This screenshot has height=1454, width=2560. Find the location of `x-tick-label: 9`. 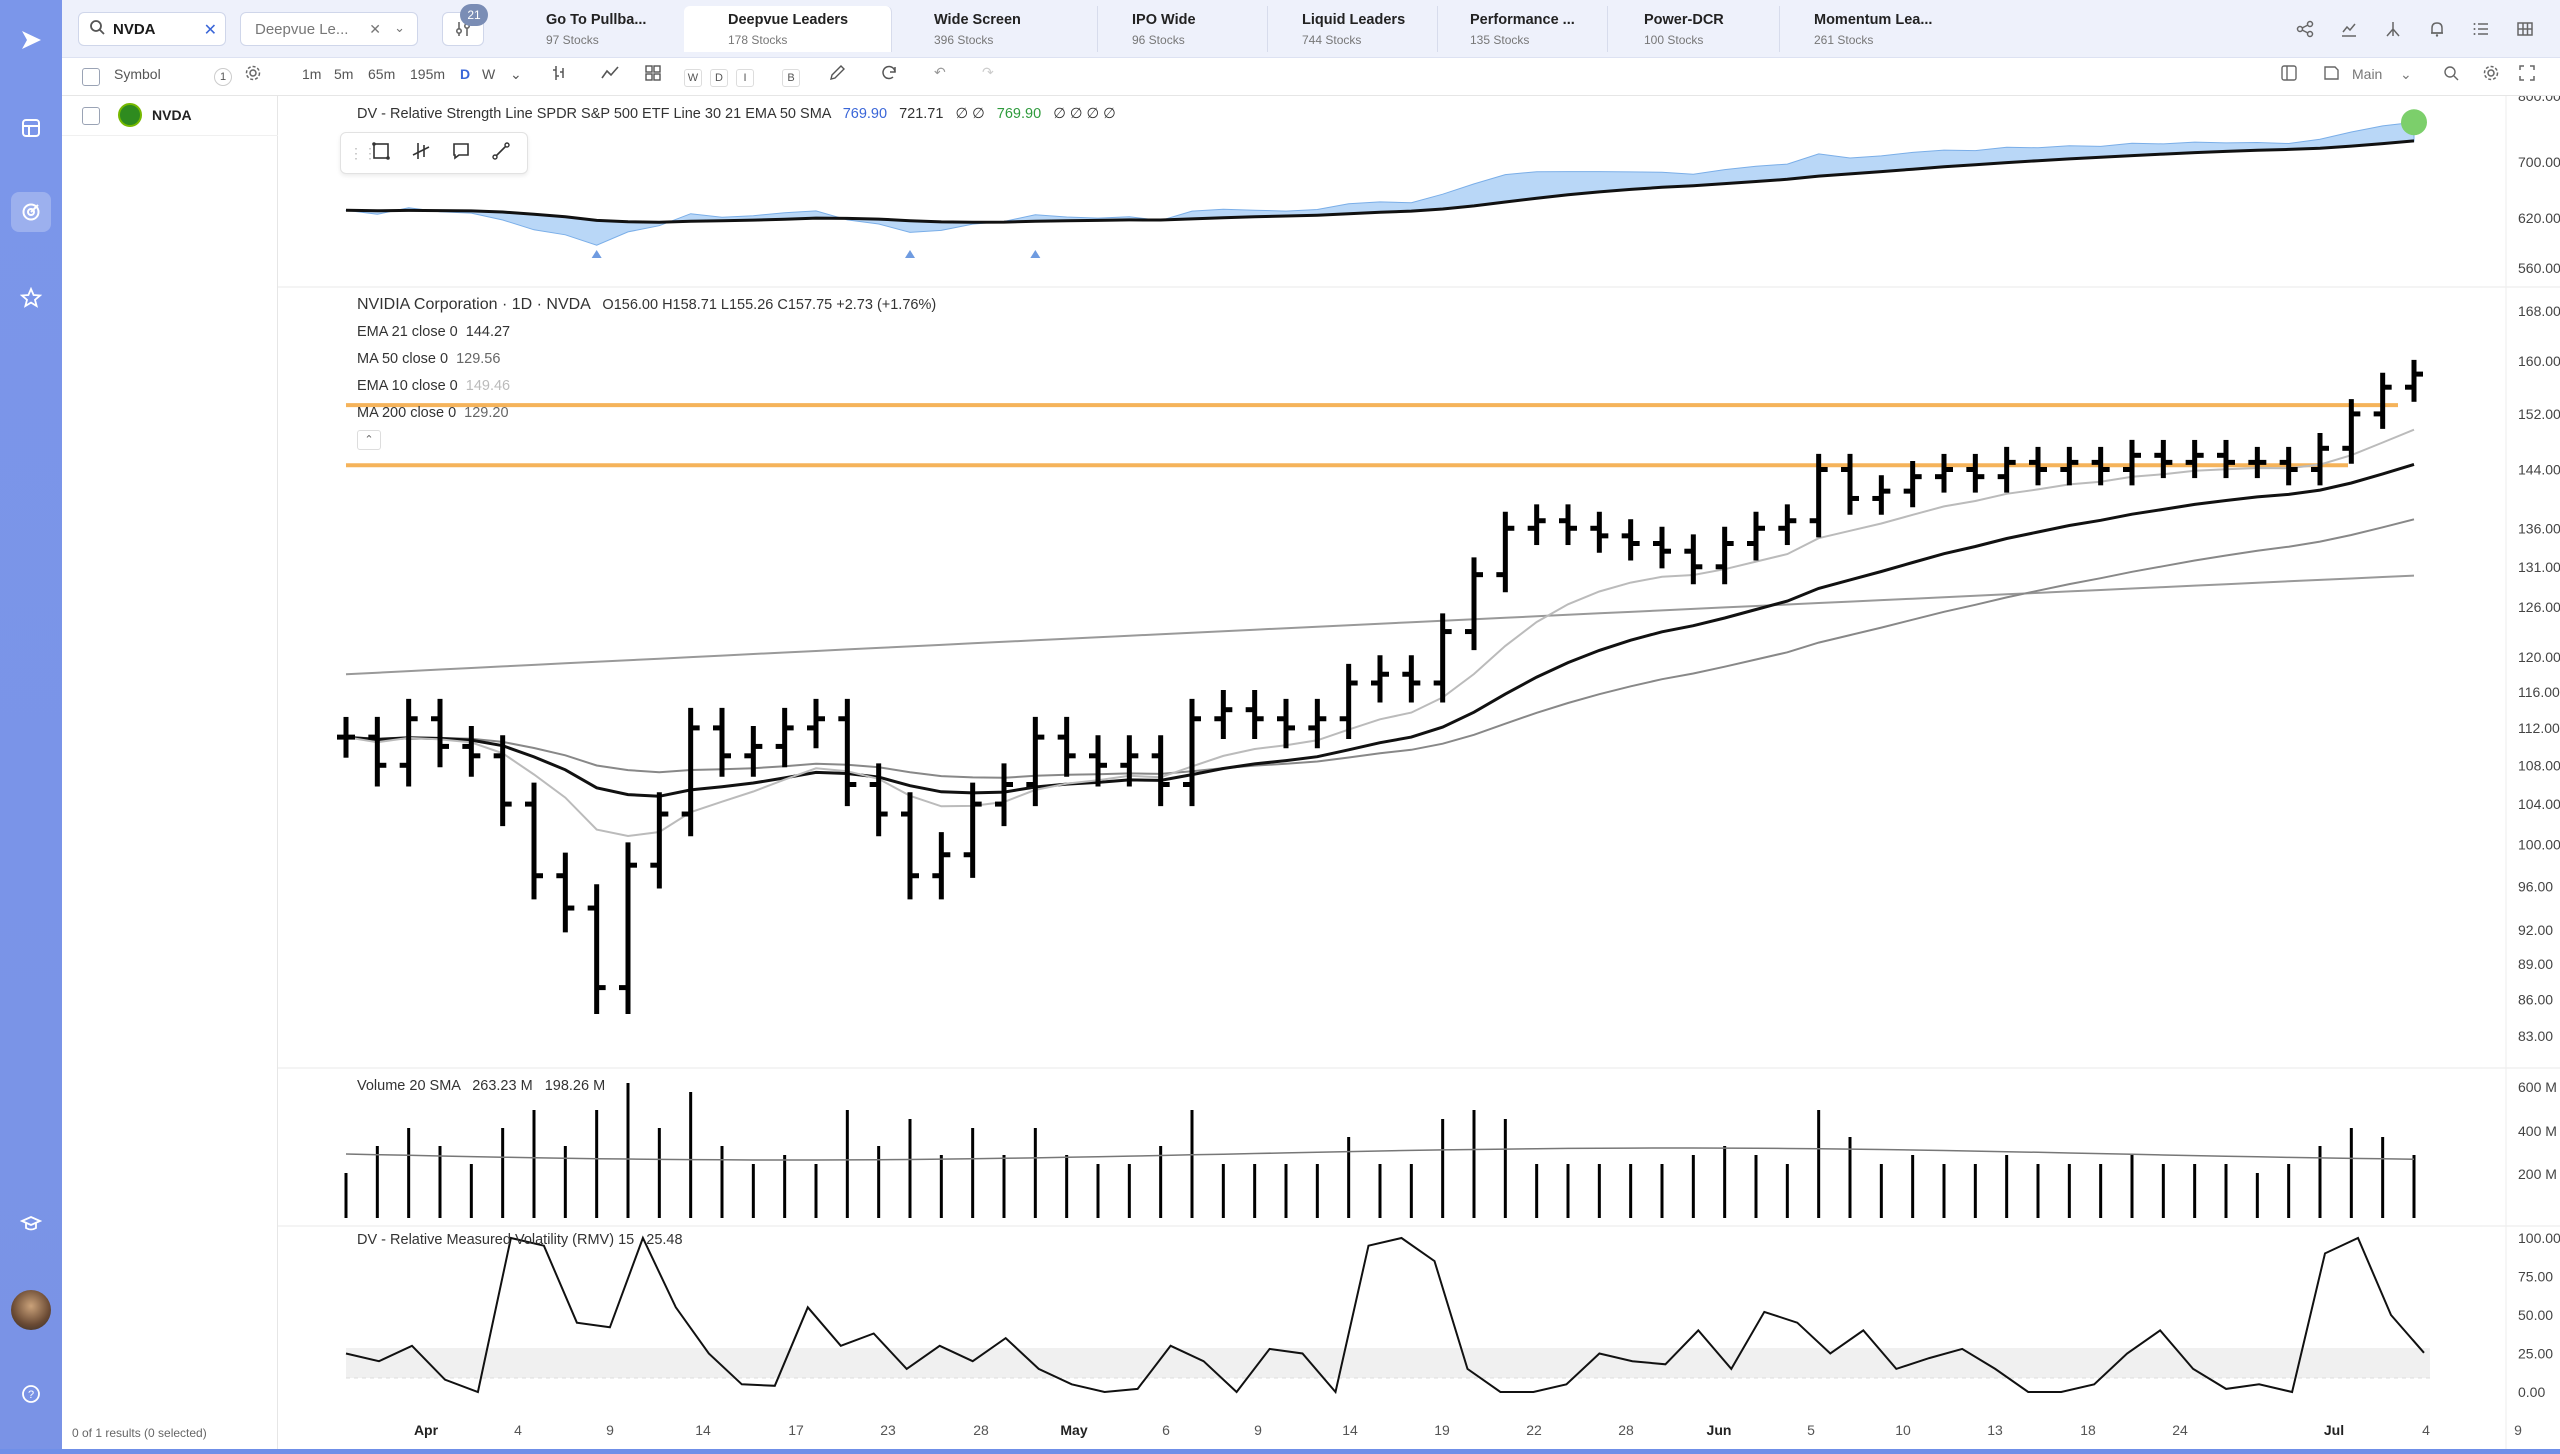

x-tick-label: 9 is located at coordinates (2518, 1430).